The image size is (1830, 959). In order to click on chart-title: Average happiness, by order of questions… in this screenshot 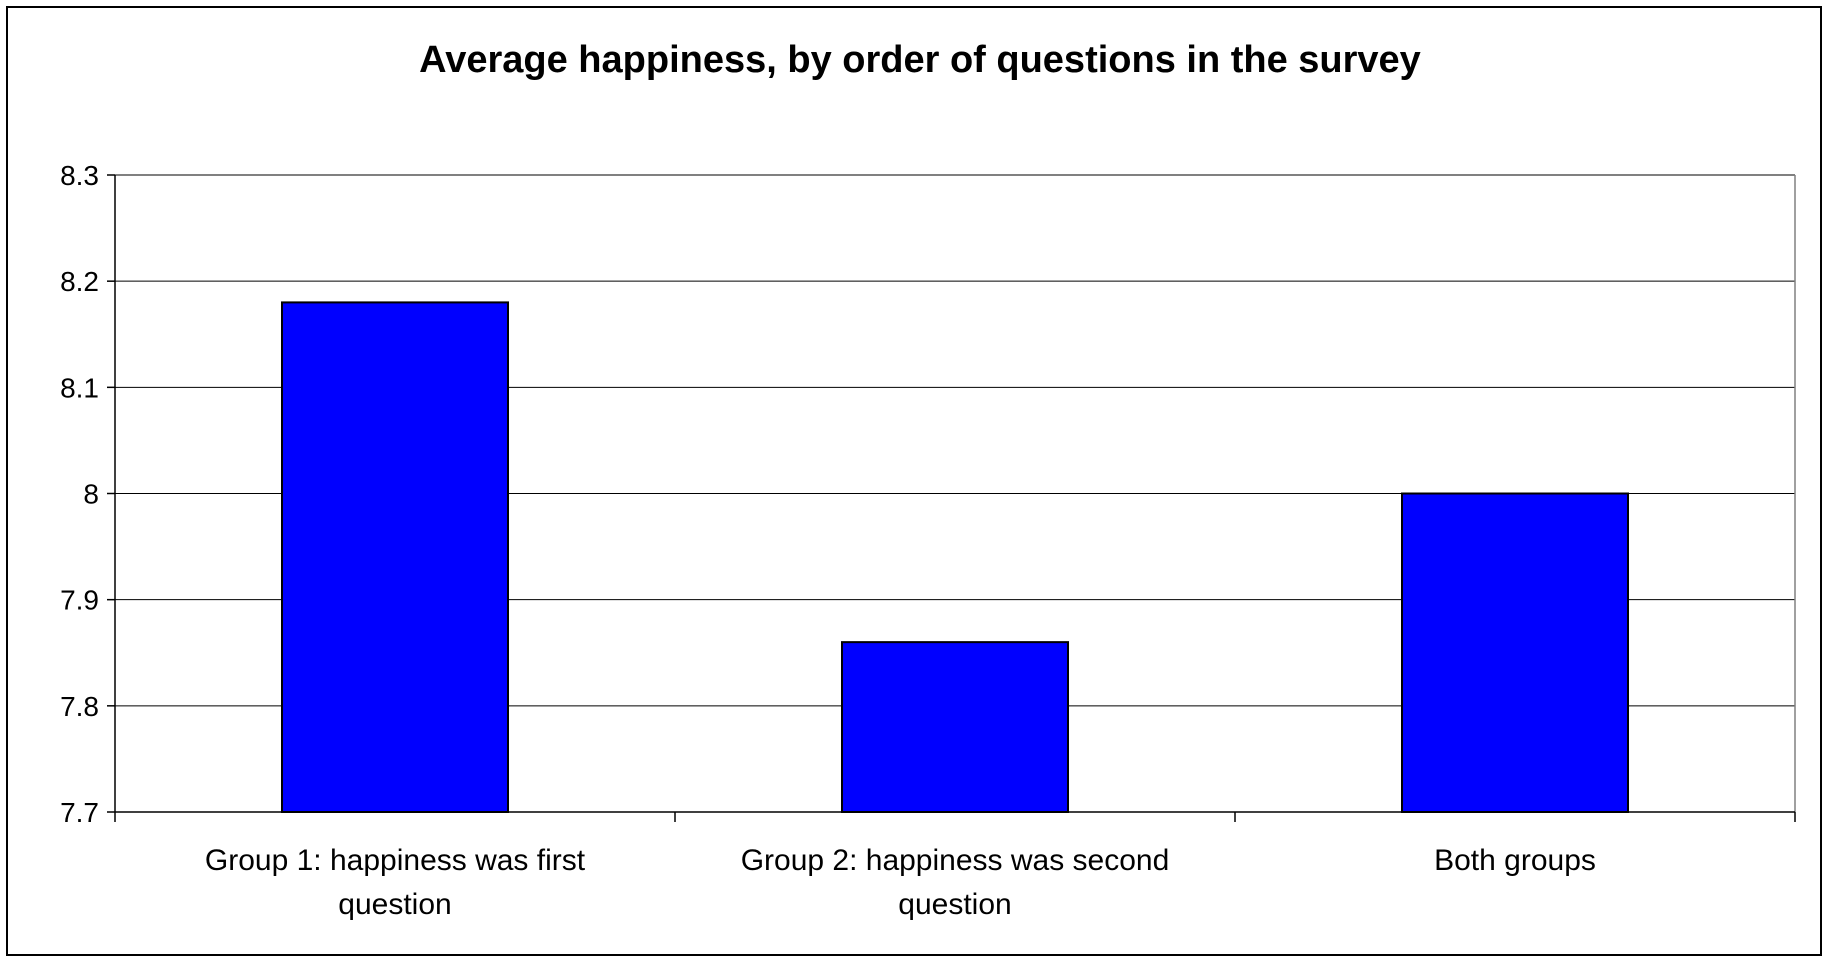, I will do `click(920, 60)`.